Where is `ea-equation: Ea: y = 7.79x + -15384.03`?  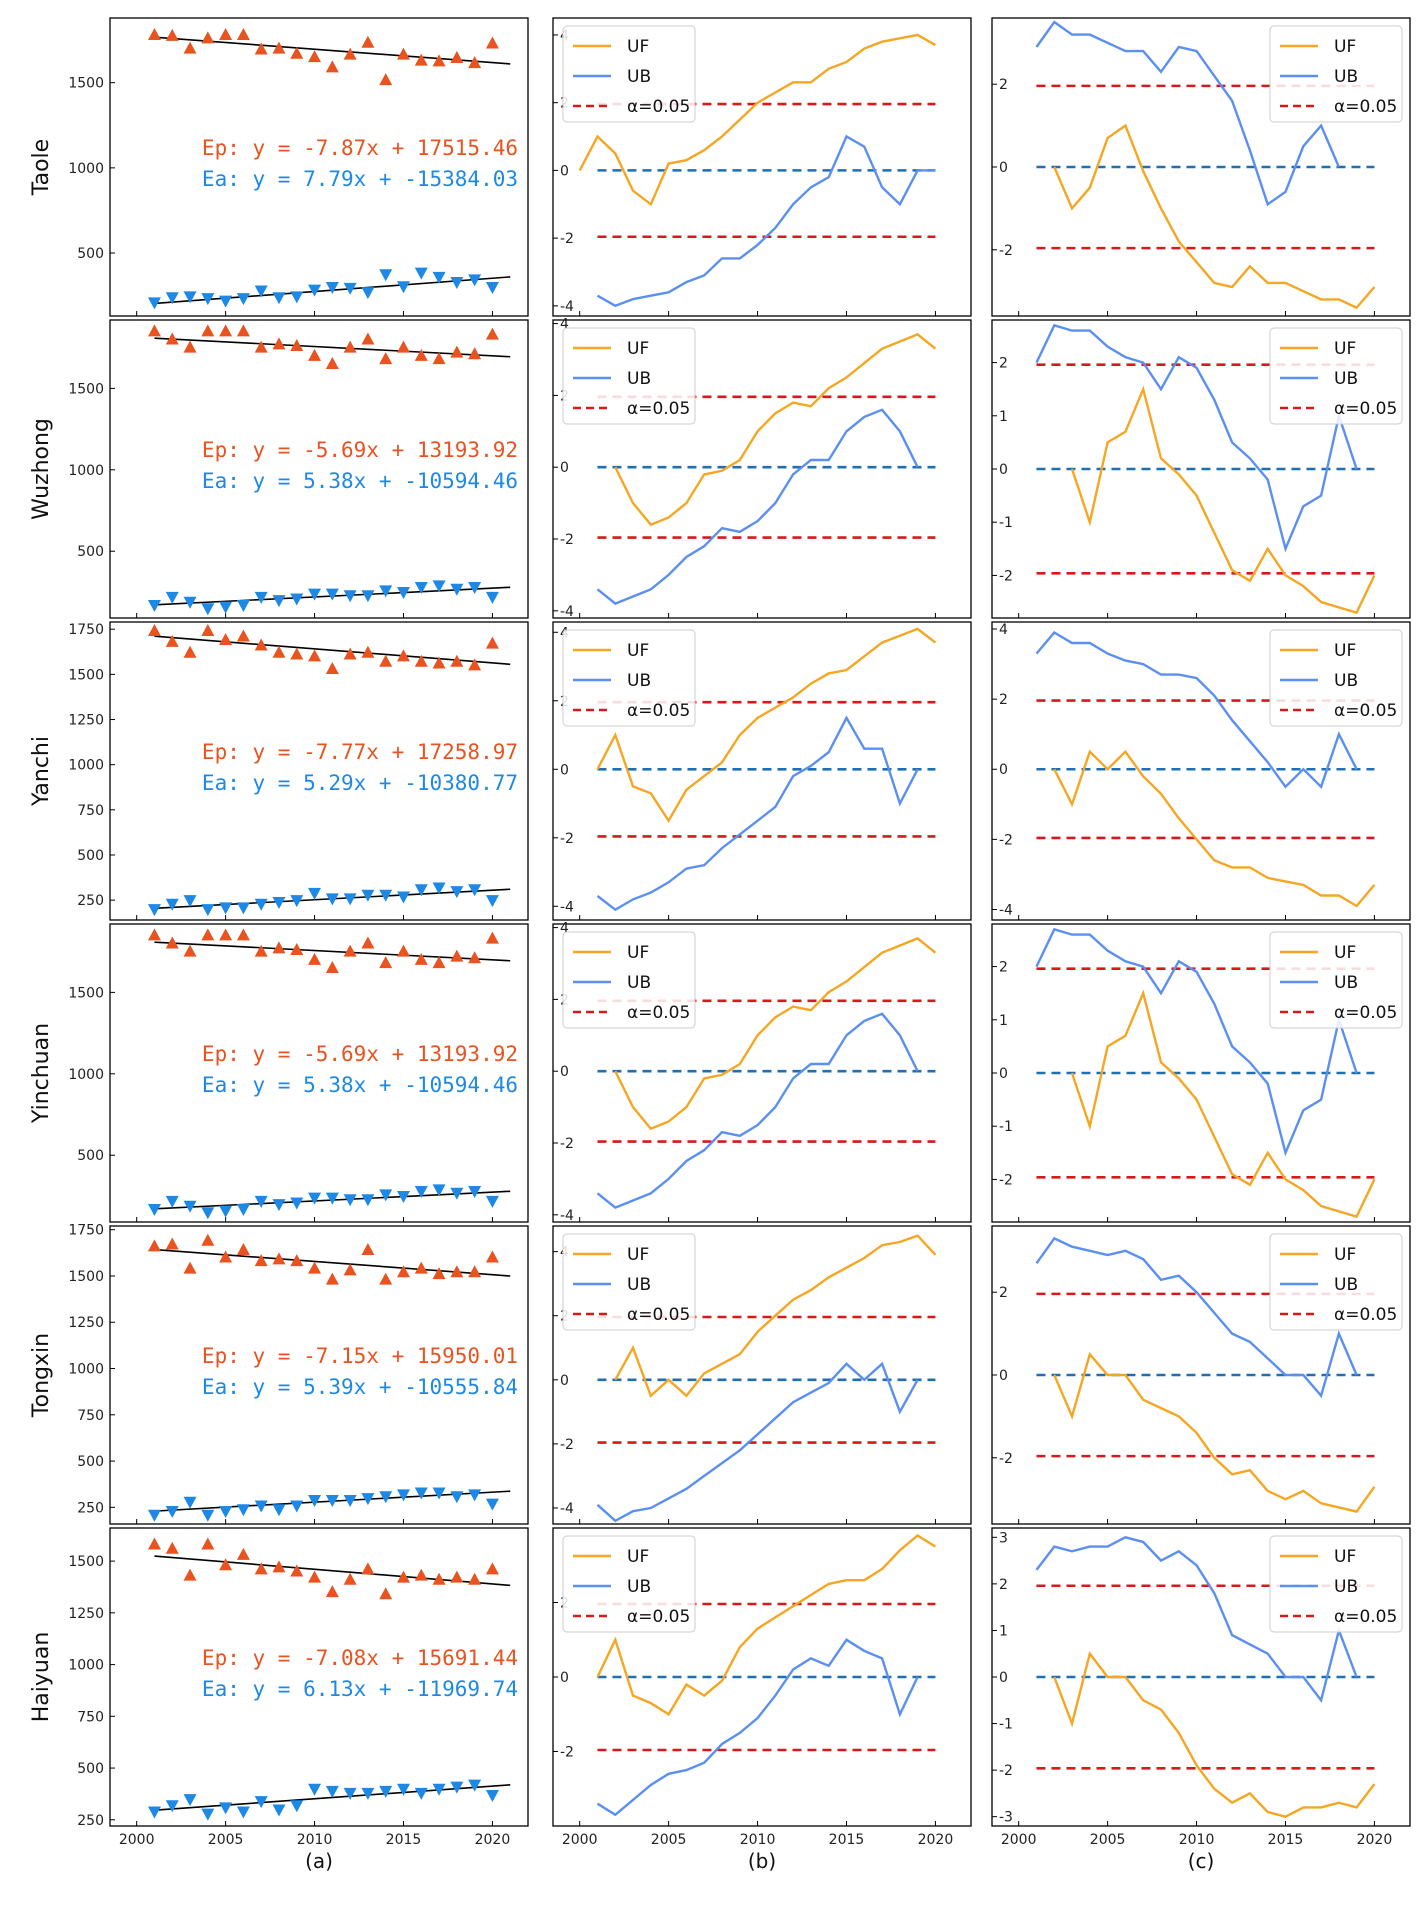
ea-equation: Ea: y = 7.79x + -15384.03 is located at coordinates (360, 179).